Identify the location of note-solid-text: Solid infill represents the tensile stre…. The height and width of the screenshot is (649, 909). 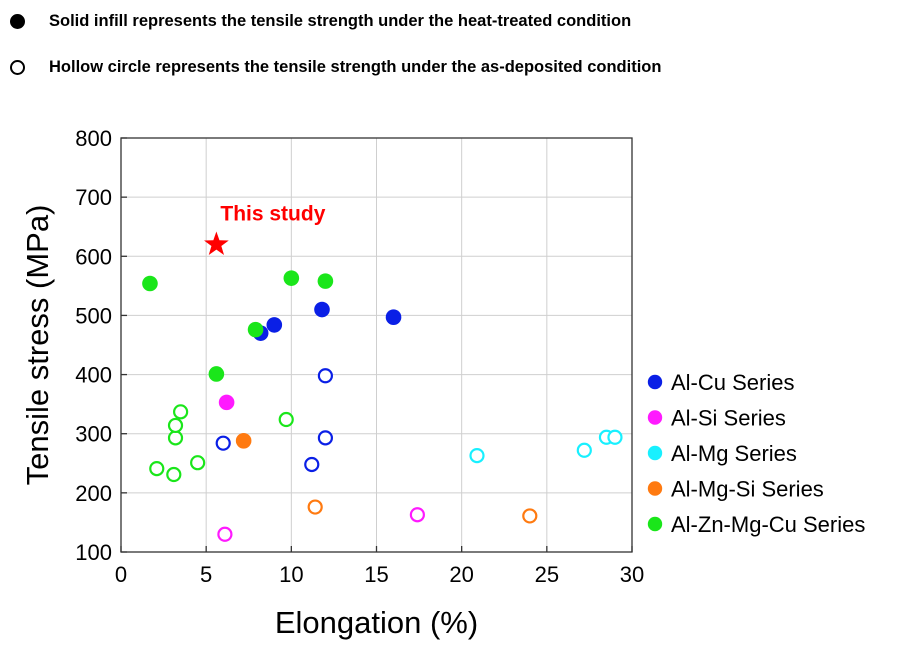
(340, 21).